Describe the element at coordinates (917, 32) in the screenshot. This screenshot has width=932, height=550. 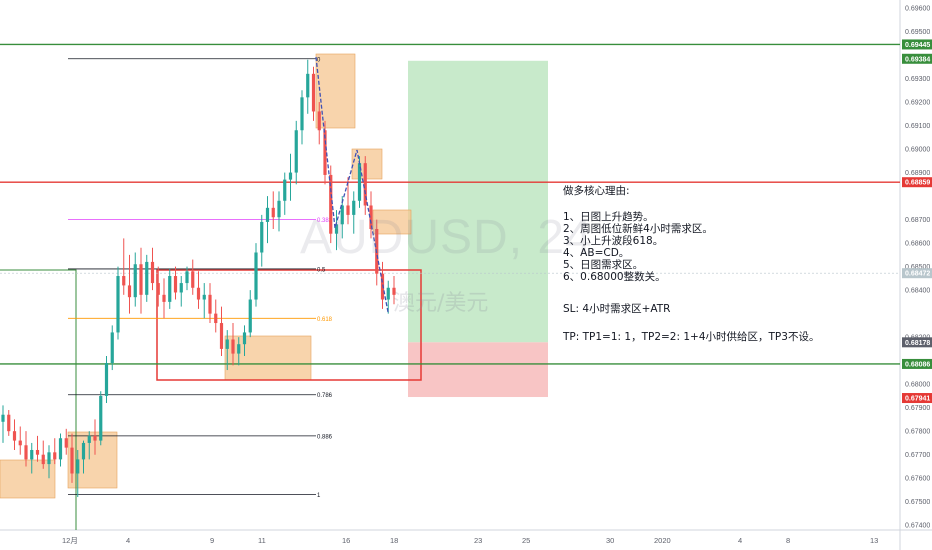
I see `price-tick-1: 0.69500` at that location.